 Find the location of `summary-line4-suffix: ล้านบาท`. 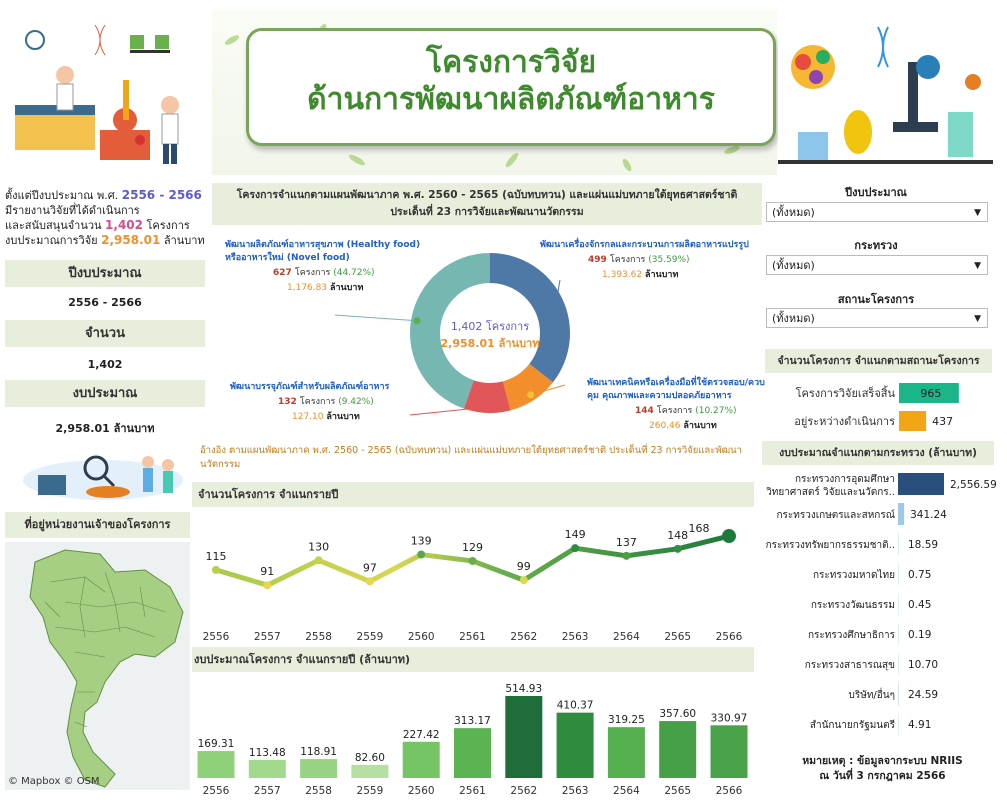

summary-line4-suffix: ล้านบาท is located at coordinates (182, 240).